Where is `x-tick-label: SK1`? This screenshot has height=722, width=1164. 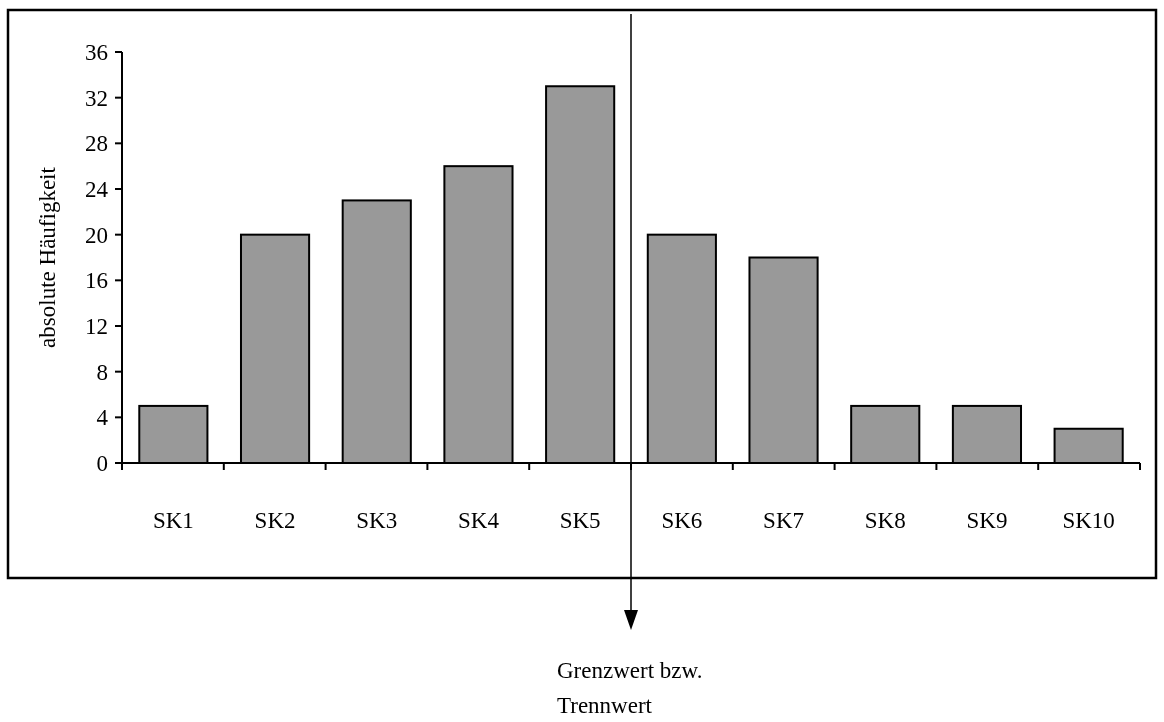
x-tick-label: SK1 is located at coordinates (173, 520).